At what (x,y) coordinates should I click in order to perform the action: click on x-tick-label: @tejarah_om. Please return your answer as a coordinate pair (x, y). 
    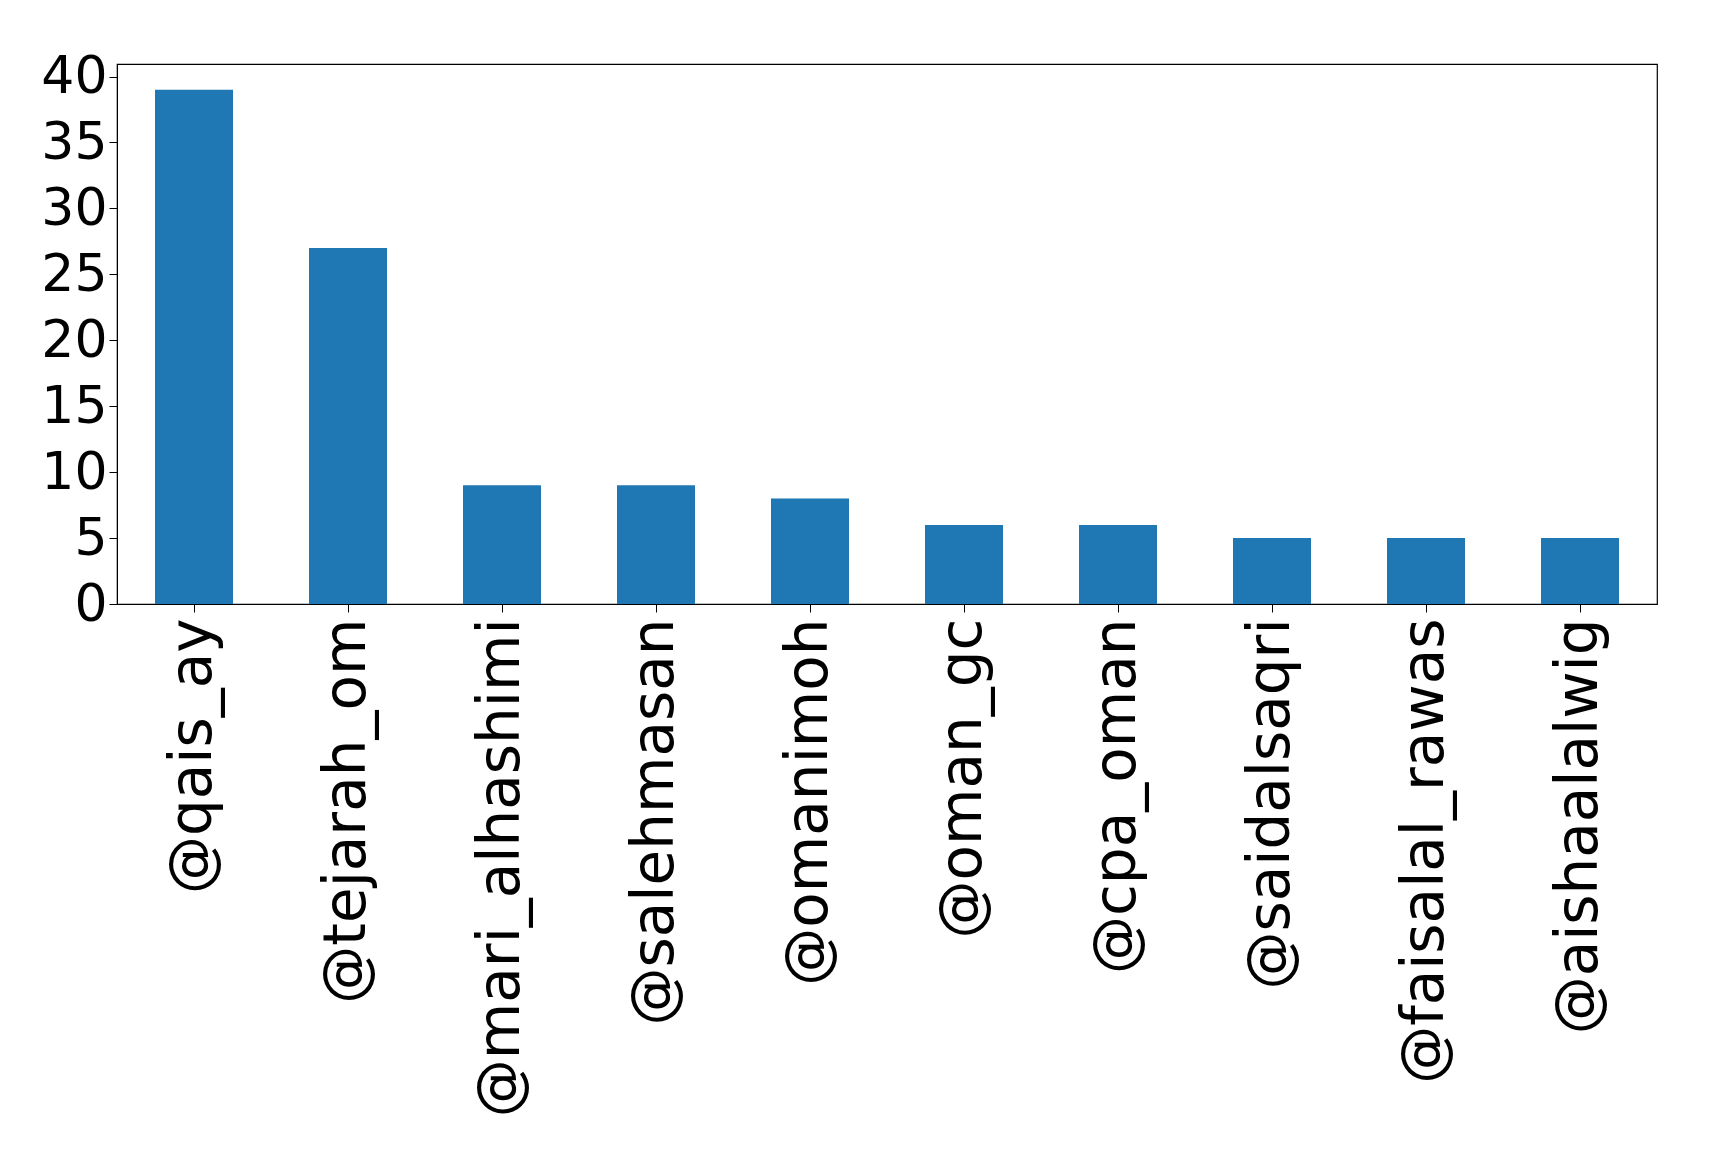
    Looking at the image, I should click on (345, 811).